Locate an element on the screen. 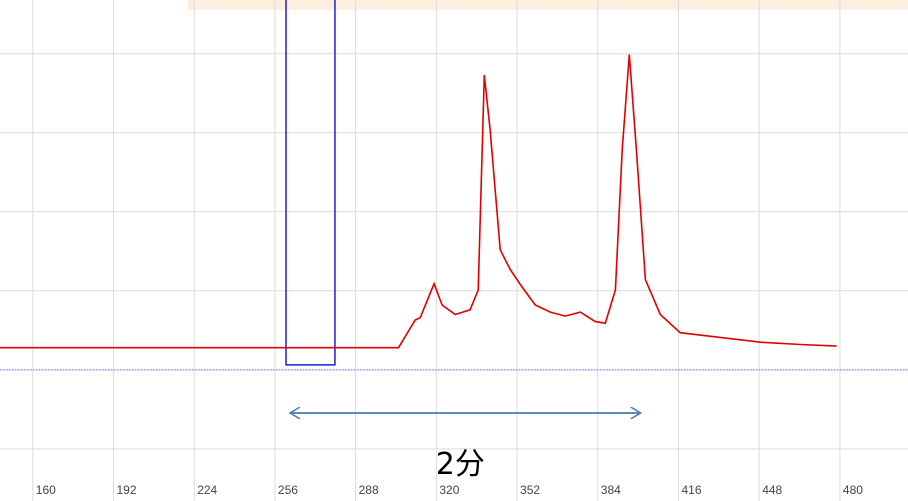 The height and width of the screenshot is (501, 908). x-tick-label: 224 is located at coordinates (207, 490).